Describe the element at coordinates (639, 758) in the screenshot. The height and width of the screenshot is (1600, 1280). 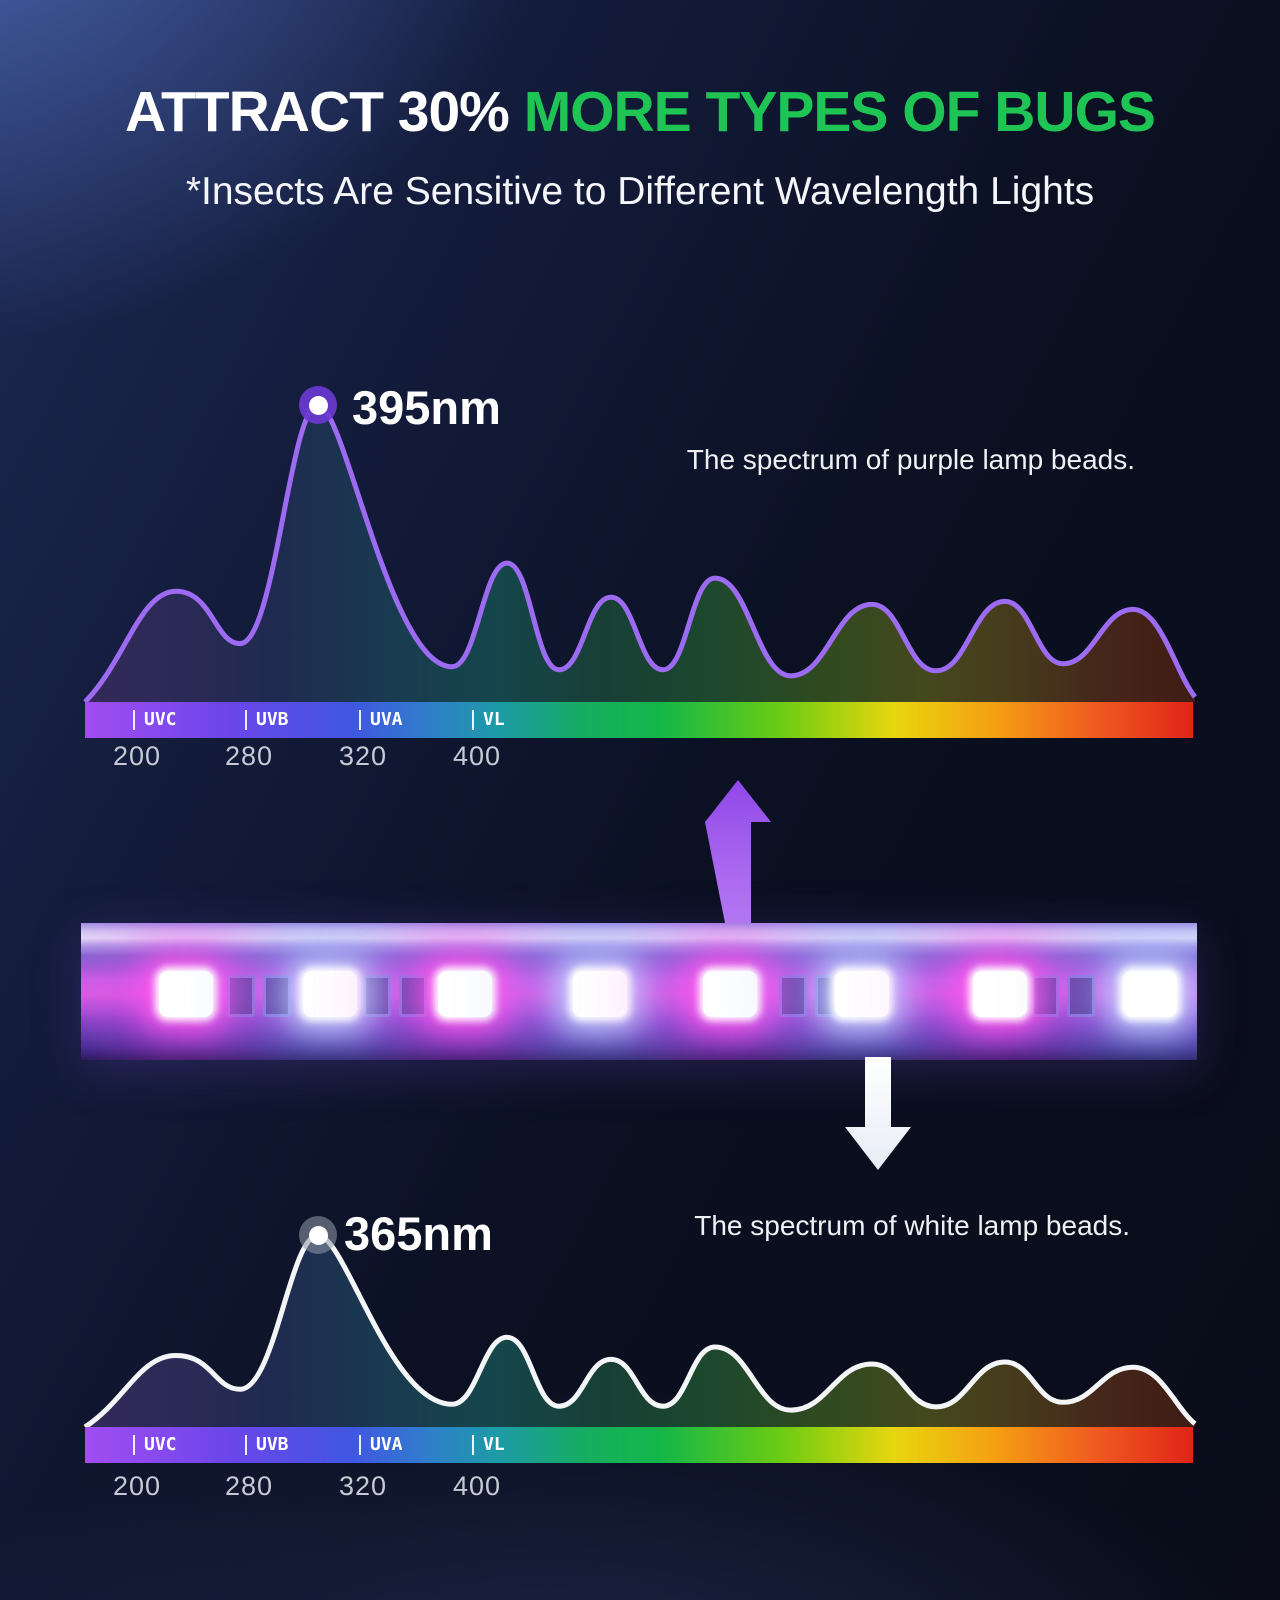
I see `wavelength-ticks-top: 200 280 320 400` at that location.